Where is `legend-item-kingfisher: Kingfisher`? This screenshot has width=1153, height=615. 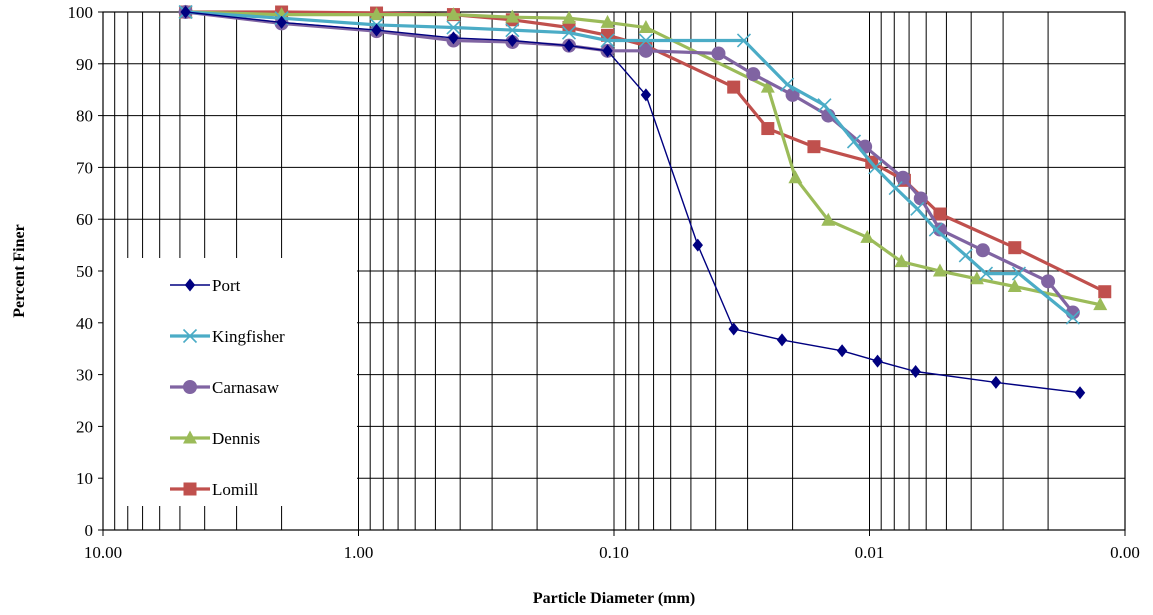
legend-item-kingfisher: Kingfisher is located at coordinates (227, 336).